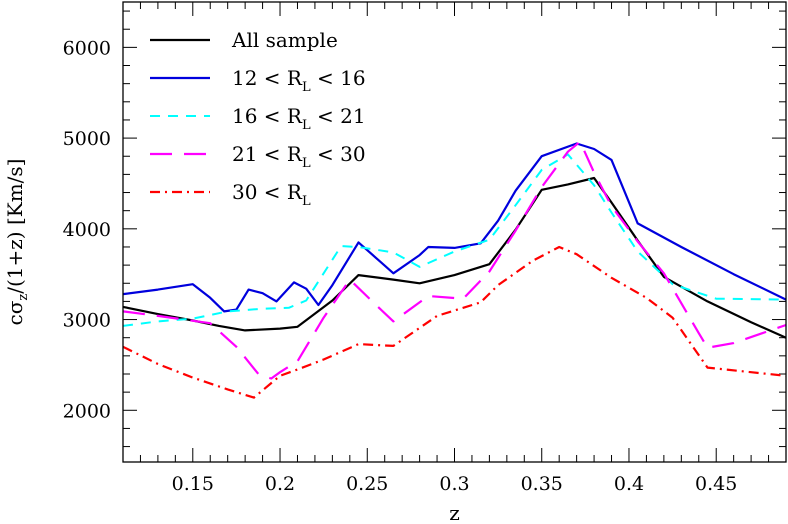 This screenshot has height=524, width=788. Describe the element at coordinates (267, 78) in the screenshot. I see `legend-text: 12 < R` at that location.